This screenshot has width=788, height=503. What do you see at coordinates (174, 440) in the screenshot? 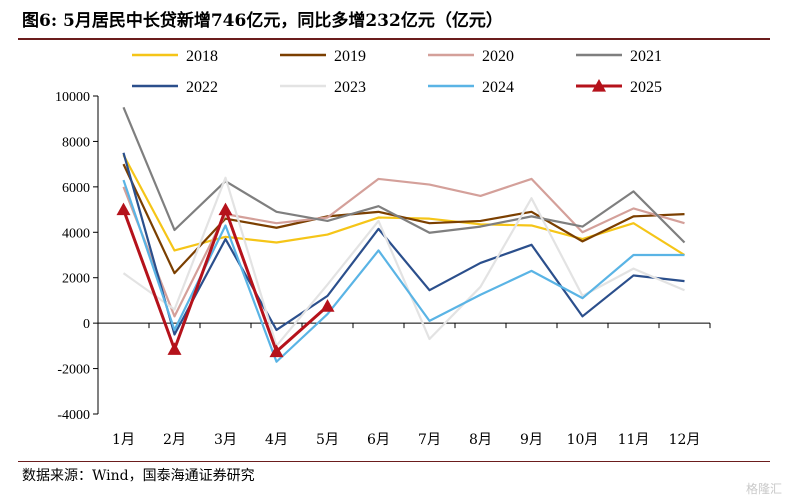
I see `x-tick-label: 2月` at bounding box center [174, 440].